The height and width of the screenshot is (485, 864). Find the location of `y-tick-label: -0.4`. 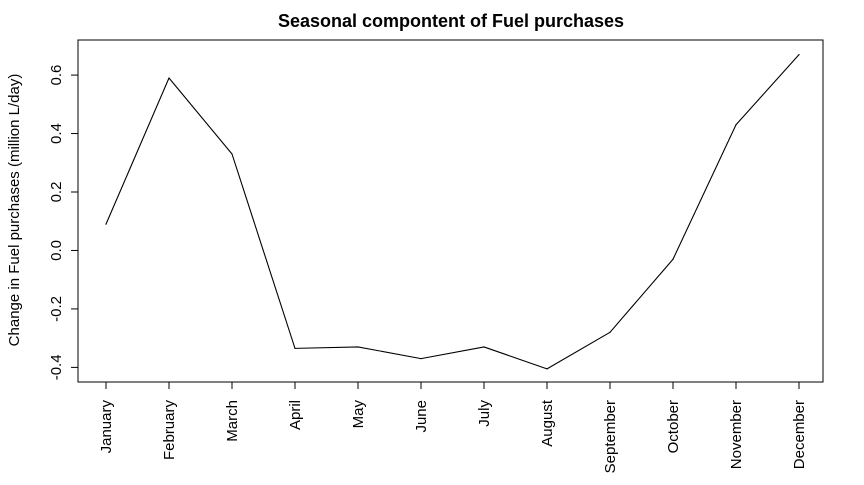

y-tick-label: -0.4 is located at coordinates (56, 367).